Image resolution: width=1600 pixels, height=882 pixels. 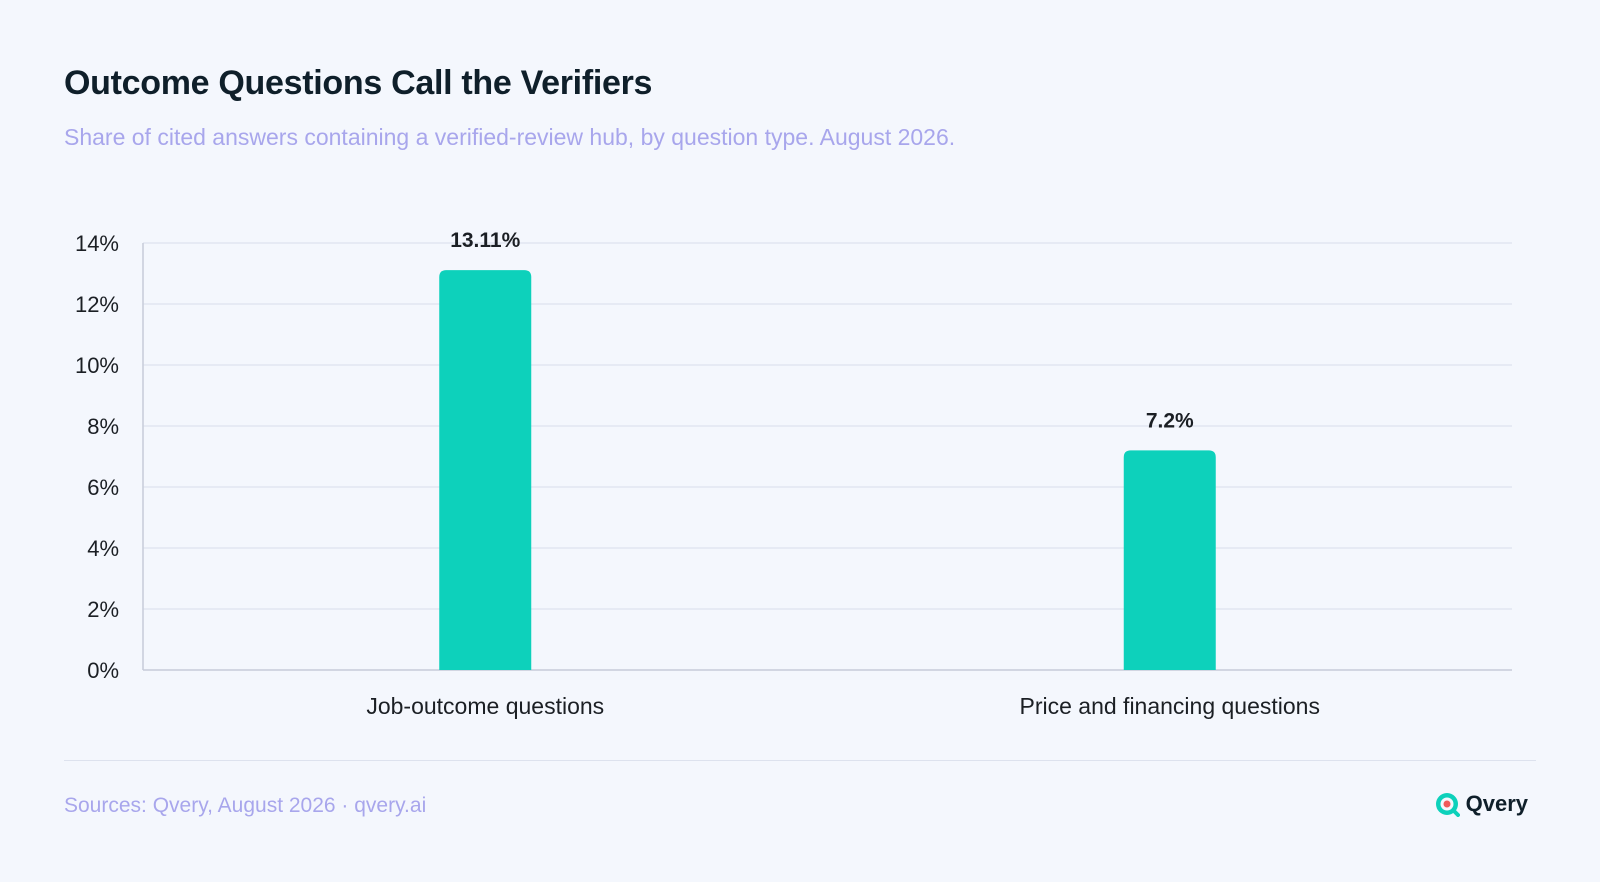 What do you see at coordinates (103, 609) in the screenshot?
I see `y-tick-label: 2%` at bounding box center [103, 609].